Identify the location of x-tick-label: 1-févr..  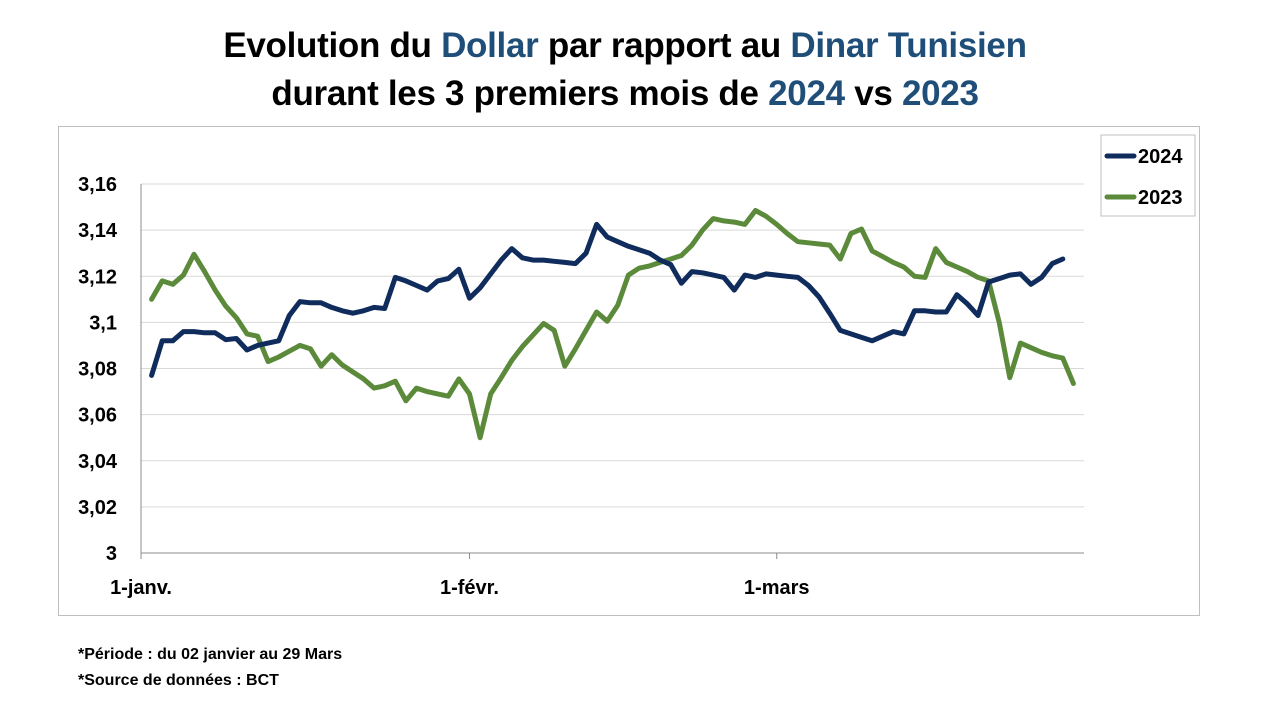
(469, 588).